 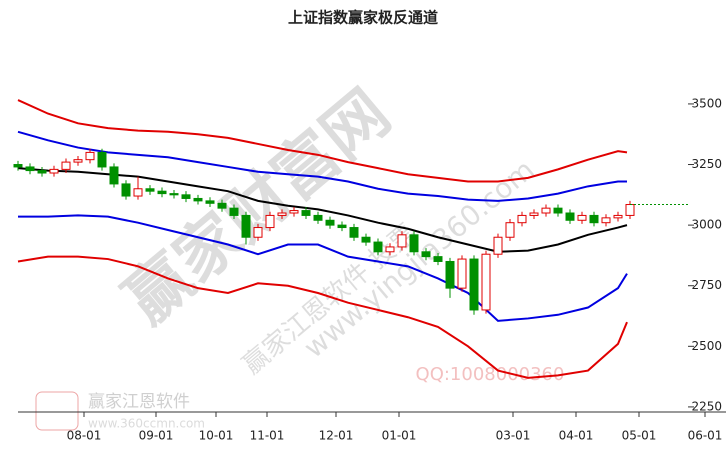 What do you see at coordinates (706, 164) in the screenshot?
I see `y-tick-label: 3250` at bounding box center [706, 164].